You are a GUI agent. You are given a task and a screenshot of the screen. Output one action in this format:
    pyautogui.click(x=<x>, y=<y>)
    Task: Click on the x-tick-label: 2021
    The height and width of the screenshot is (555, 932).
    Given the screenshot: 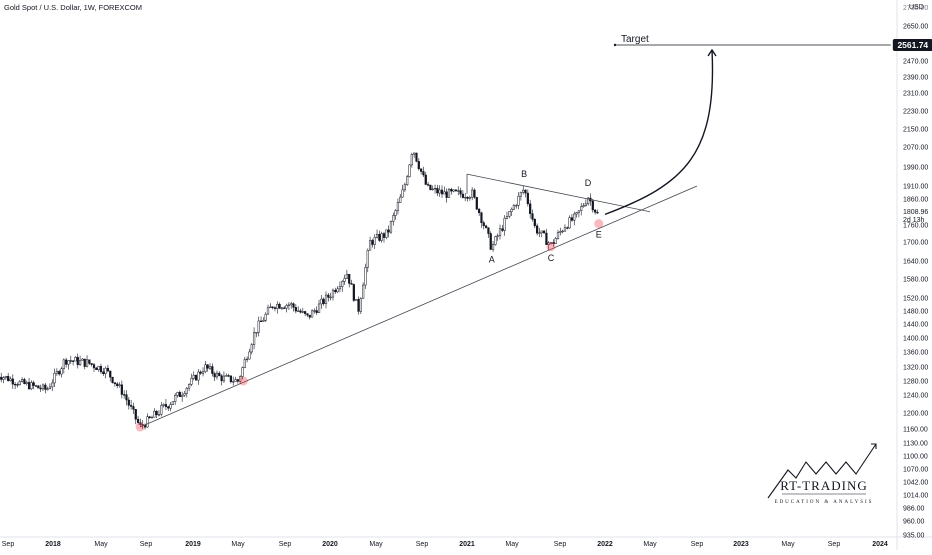 What is the action you would take?
    pyautogui.click(x=467, y=544)
    